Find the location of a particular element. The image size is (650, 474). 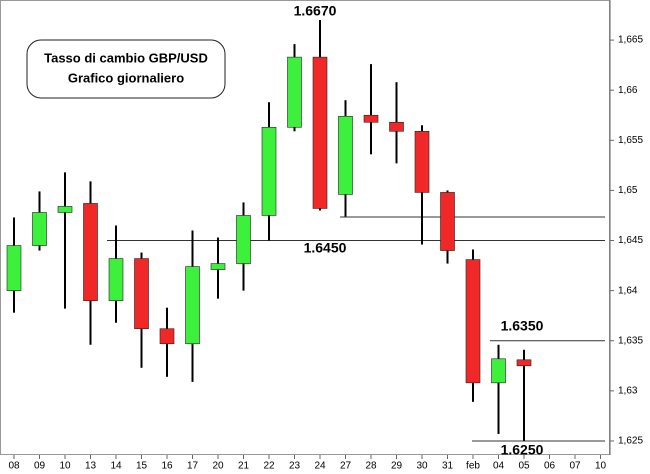

y-tick-label: 1,625 is located at coordinates (630, 441).